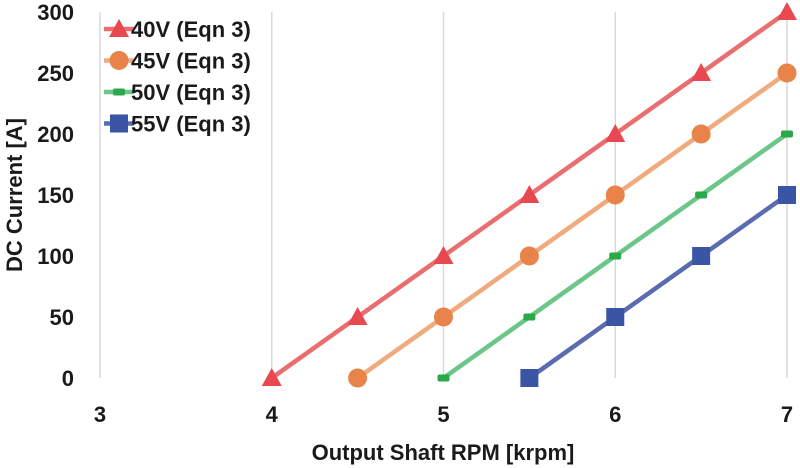  Describe the element at coordinates (55, 256) in the screenshot. I see `y-tick-label: 100` at that location.